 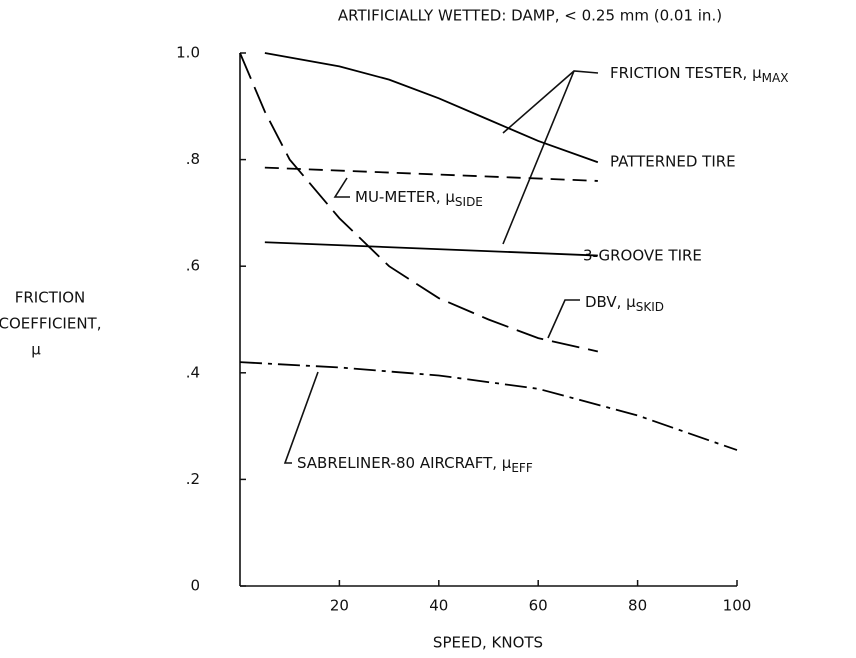 I want to click on y-tick-label: .8, so click(x=193, y=159).